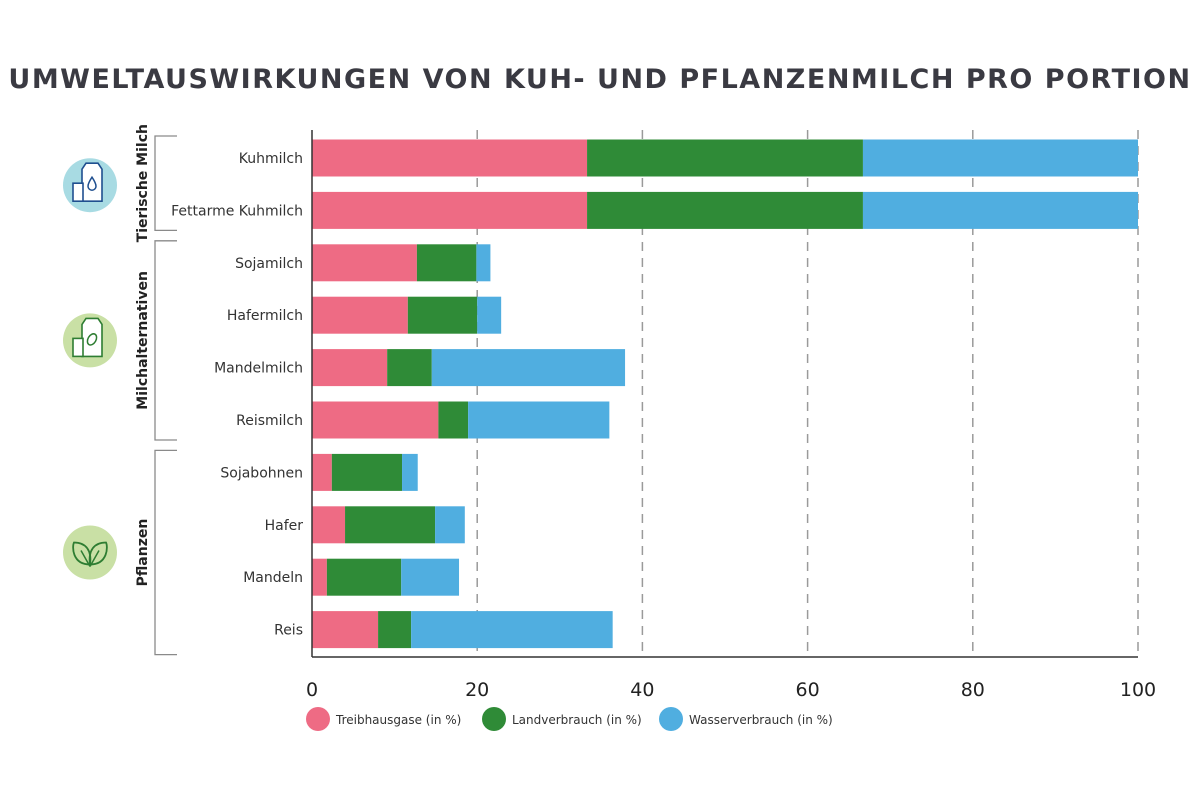 Image resolution: width=1200 pixels, height=800 pixels. Describe the element at coordinates (261, 473) in the screenshot. I see `category-label: Sojabohnen` at that location.